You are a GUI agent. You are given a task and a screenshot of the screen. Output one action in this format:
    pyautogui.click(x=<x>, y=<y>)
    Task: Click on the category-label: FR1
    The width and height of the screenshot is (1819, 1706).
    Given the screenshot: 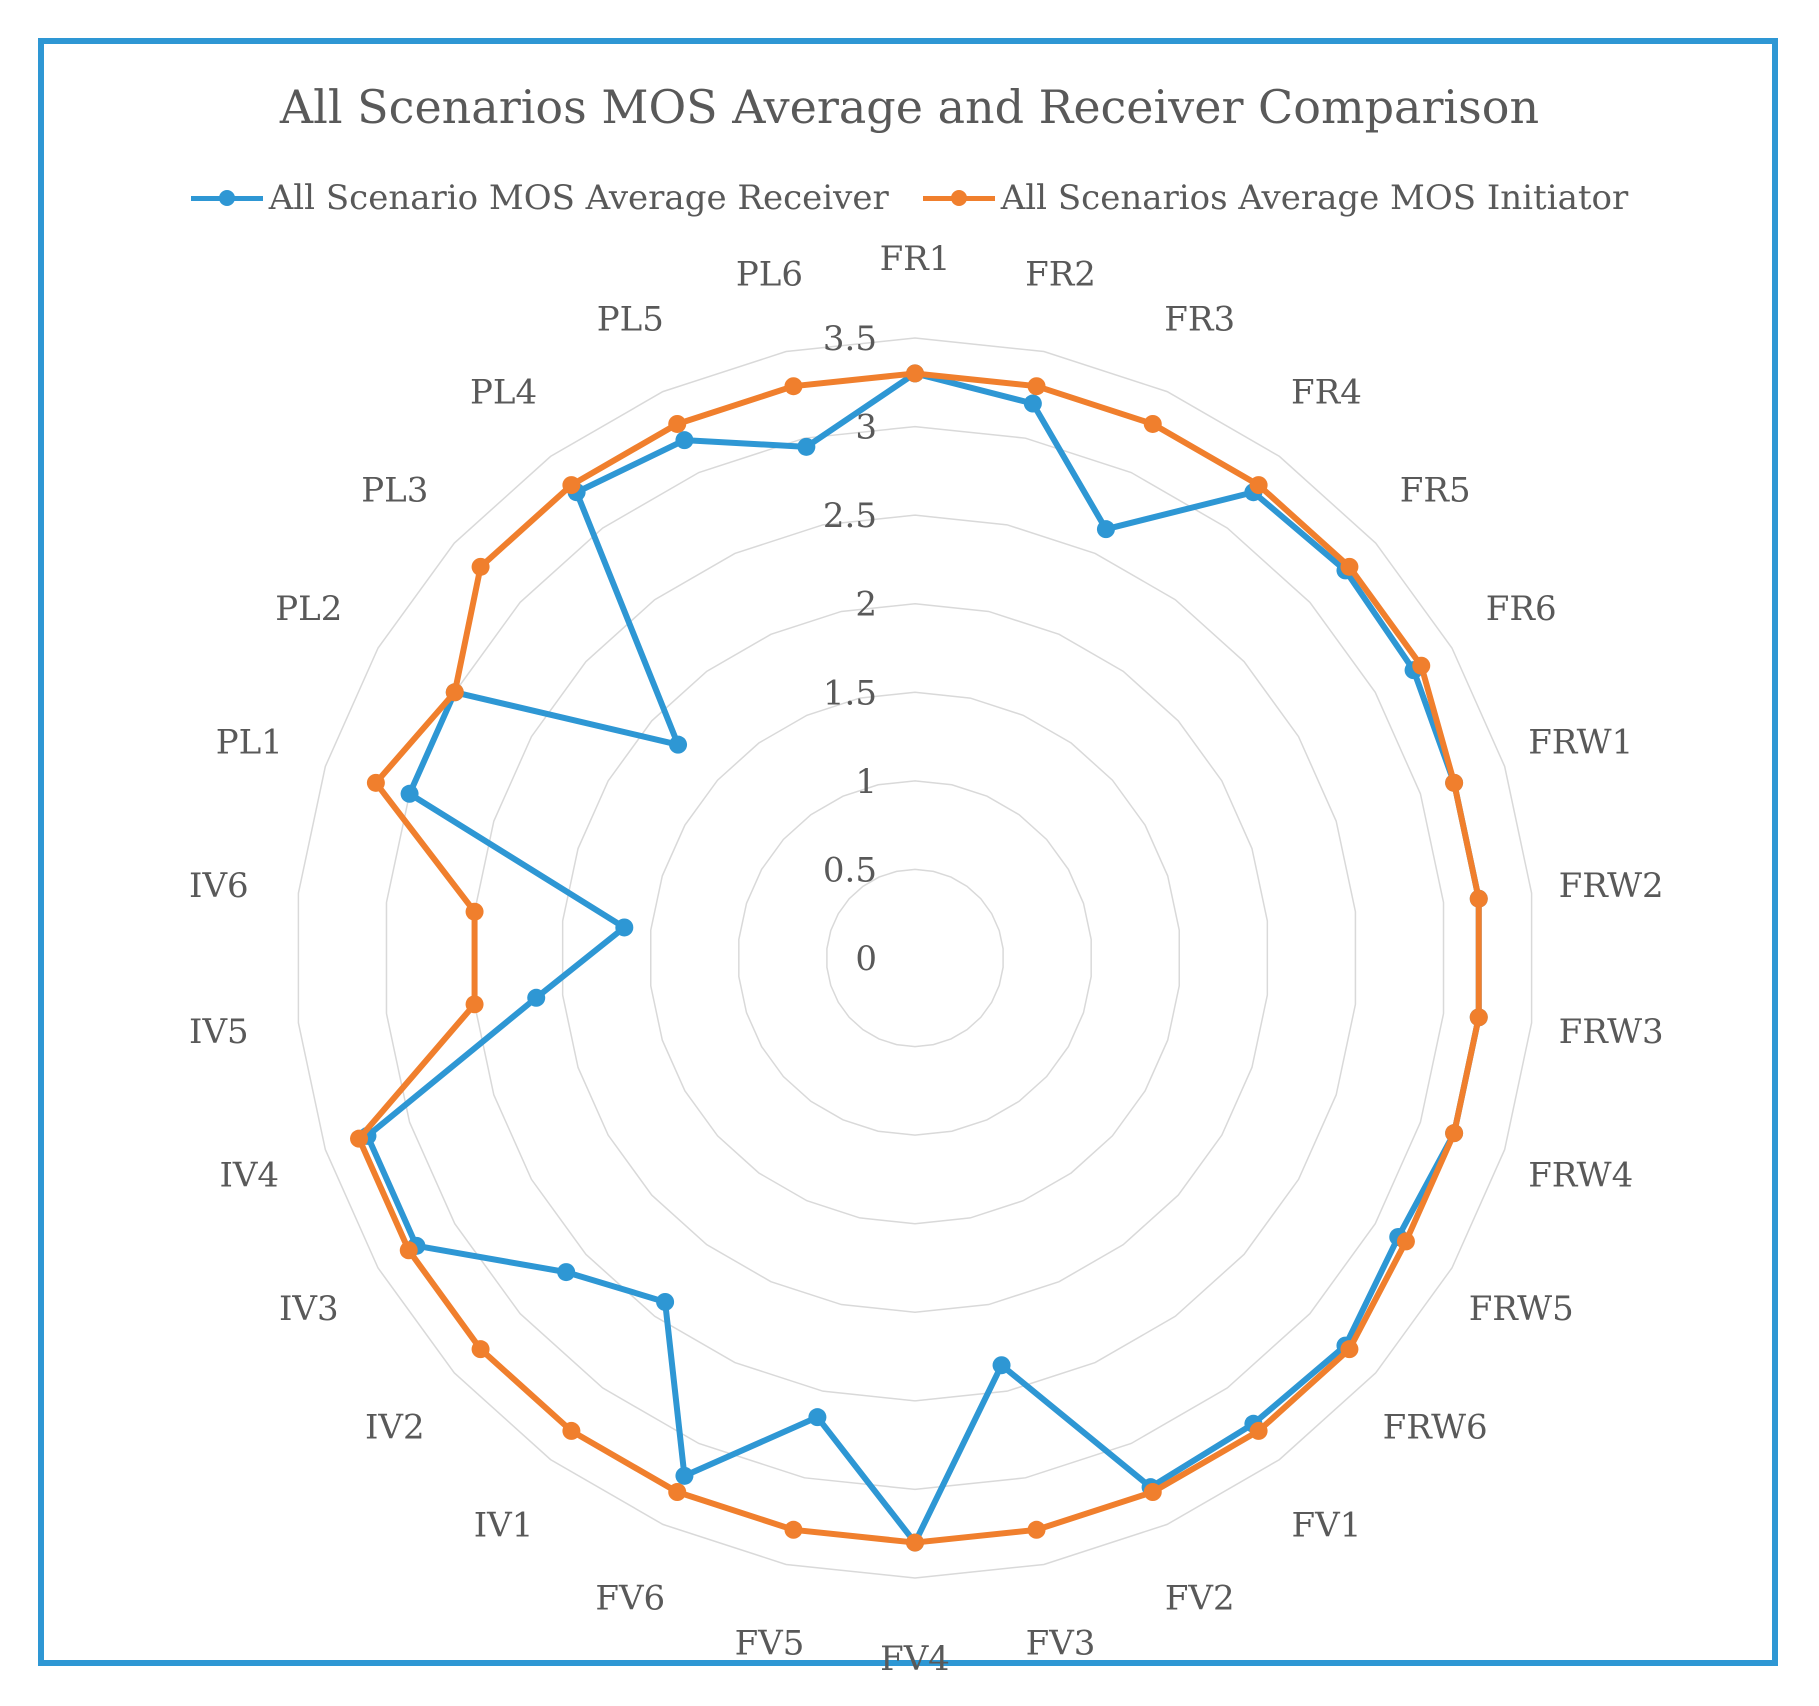 What is the action you would take?
    pyautogui.click(x=915, y=259)
    